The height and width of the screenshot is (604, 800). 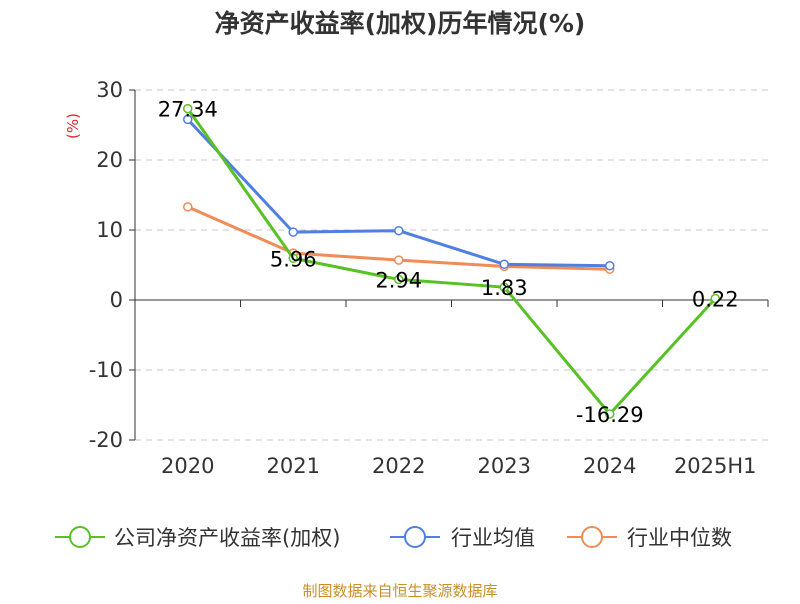 What do you see at coordinates (109, 230) in the screenshot?
I see `y-tick-label: 10` at bounding box center [109, 230].